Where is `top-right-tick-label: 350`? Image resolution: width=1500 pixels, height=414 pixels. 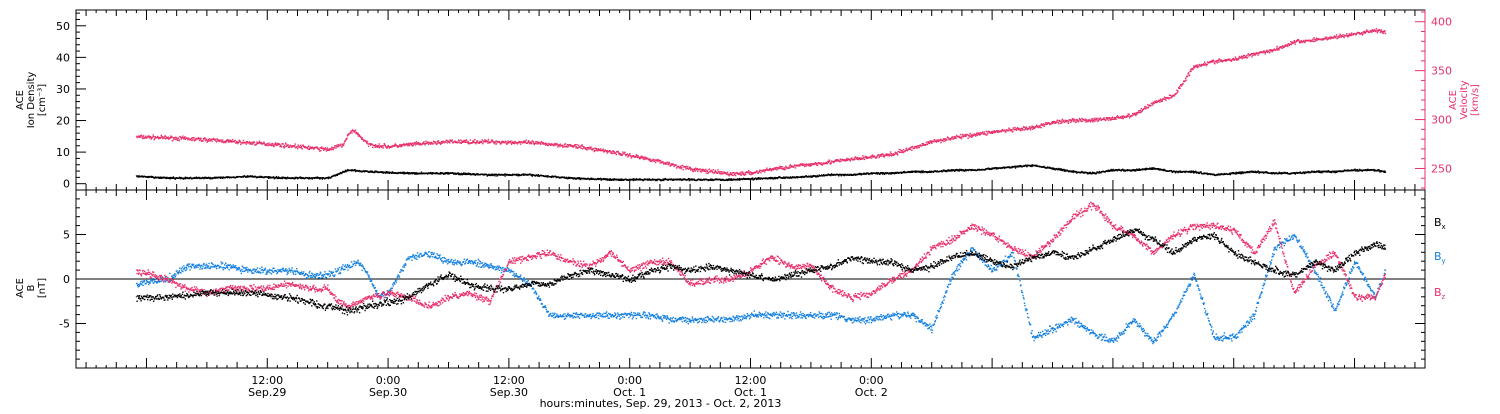 top-right-tick-label: 350 is located at coordinates (1441, 71).